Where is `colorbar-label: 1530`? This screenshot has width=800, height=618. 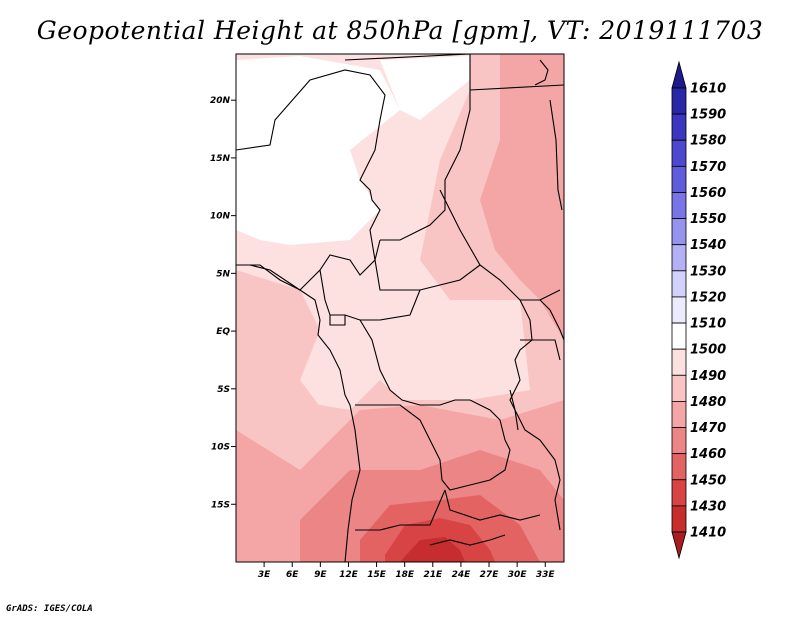 colorbar-label: 1530 is located at coordinates (708, 271).